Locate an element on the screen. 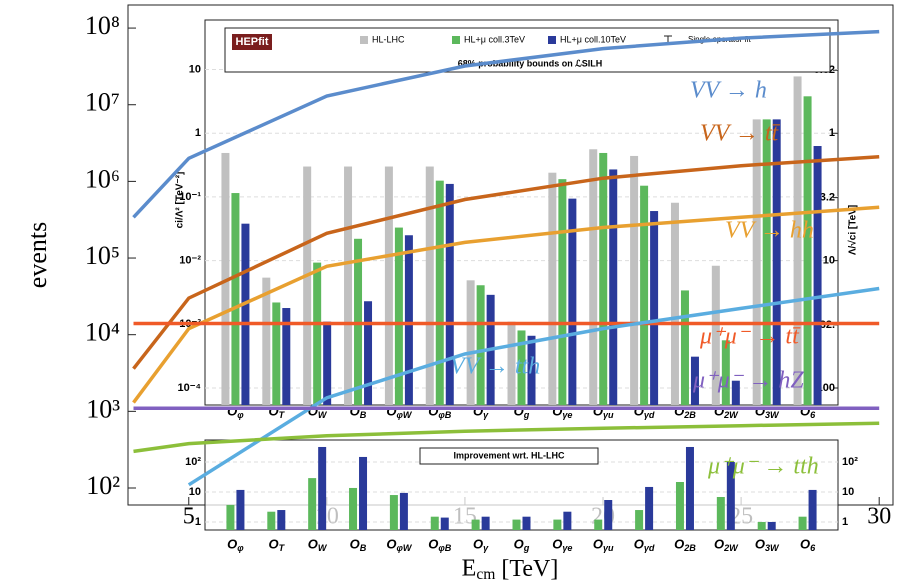 This screenshot has height=588, width=901. panel-title: Improvement wrt. HL-LHC is located at coordinates (509, 455).